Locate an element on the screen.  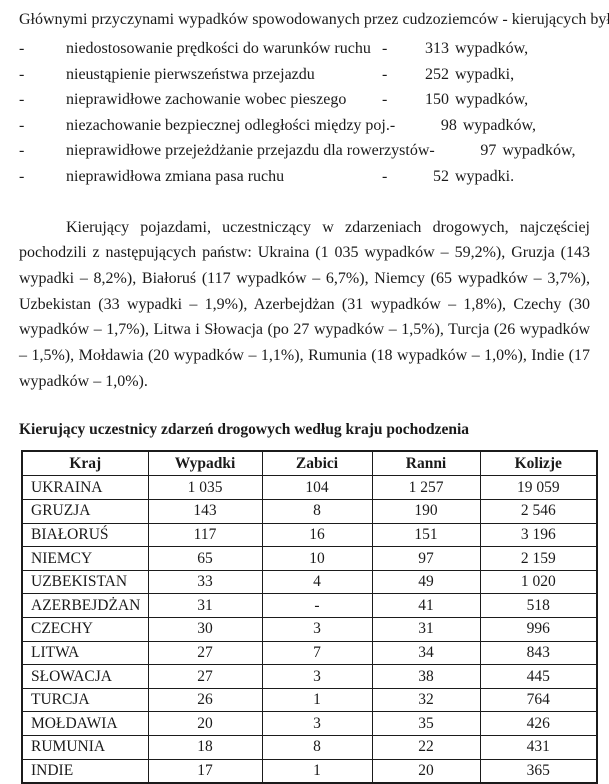
cause-count: 98 is located at coordinates (448, 125).